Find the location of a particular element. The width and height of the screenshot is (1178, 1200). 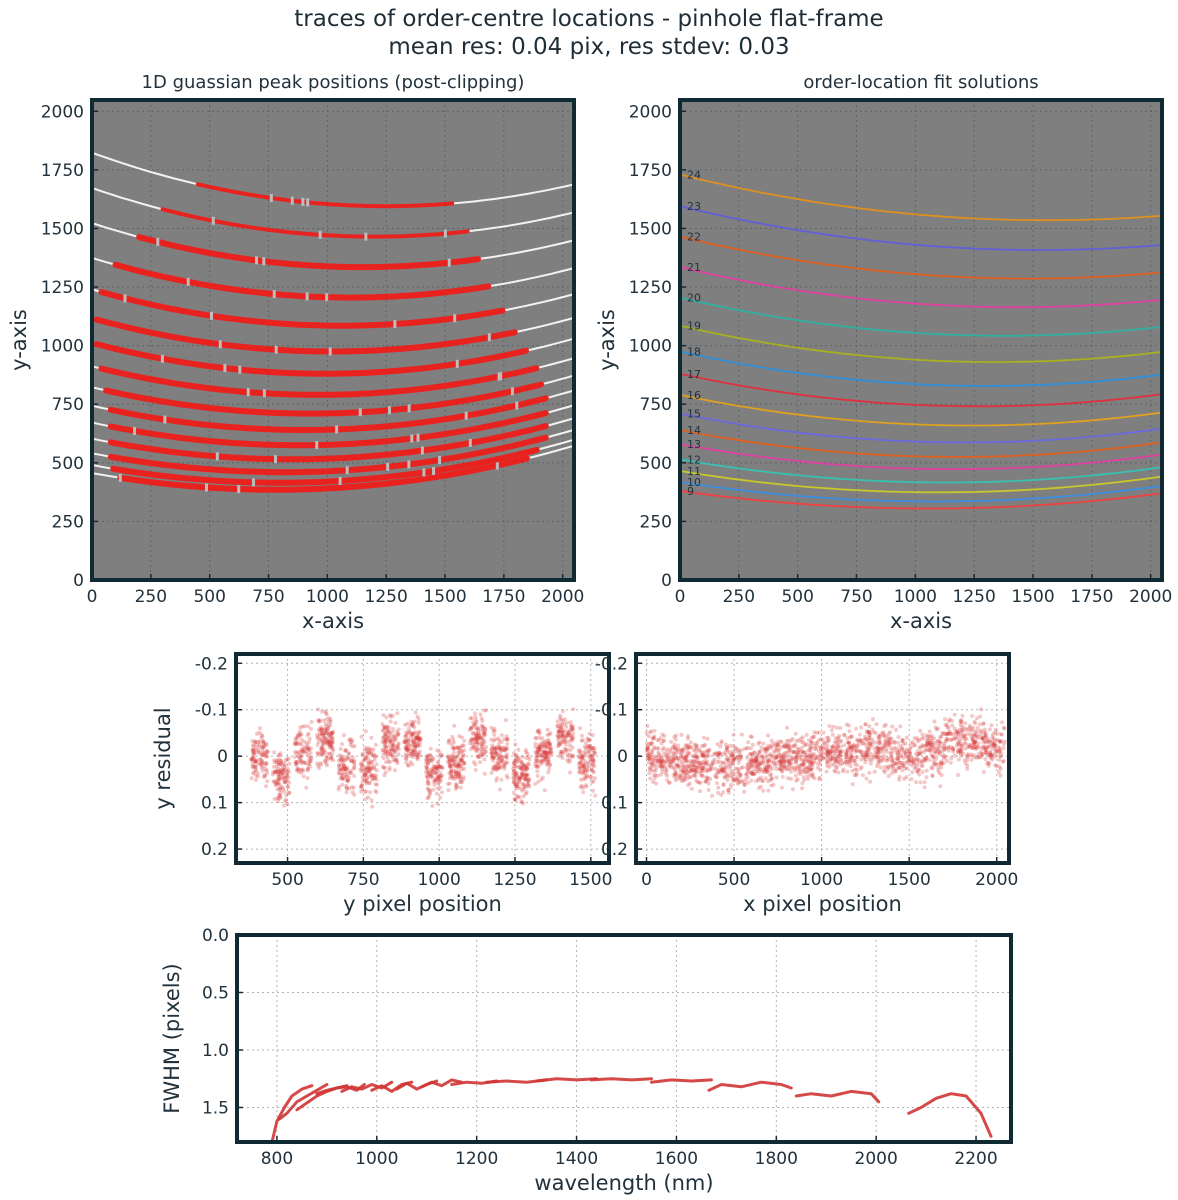

resid-y-plot-area is located at coordinates (422, 758).